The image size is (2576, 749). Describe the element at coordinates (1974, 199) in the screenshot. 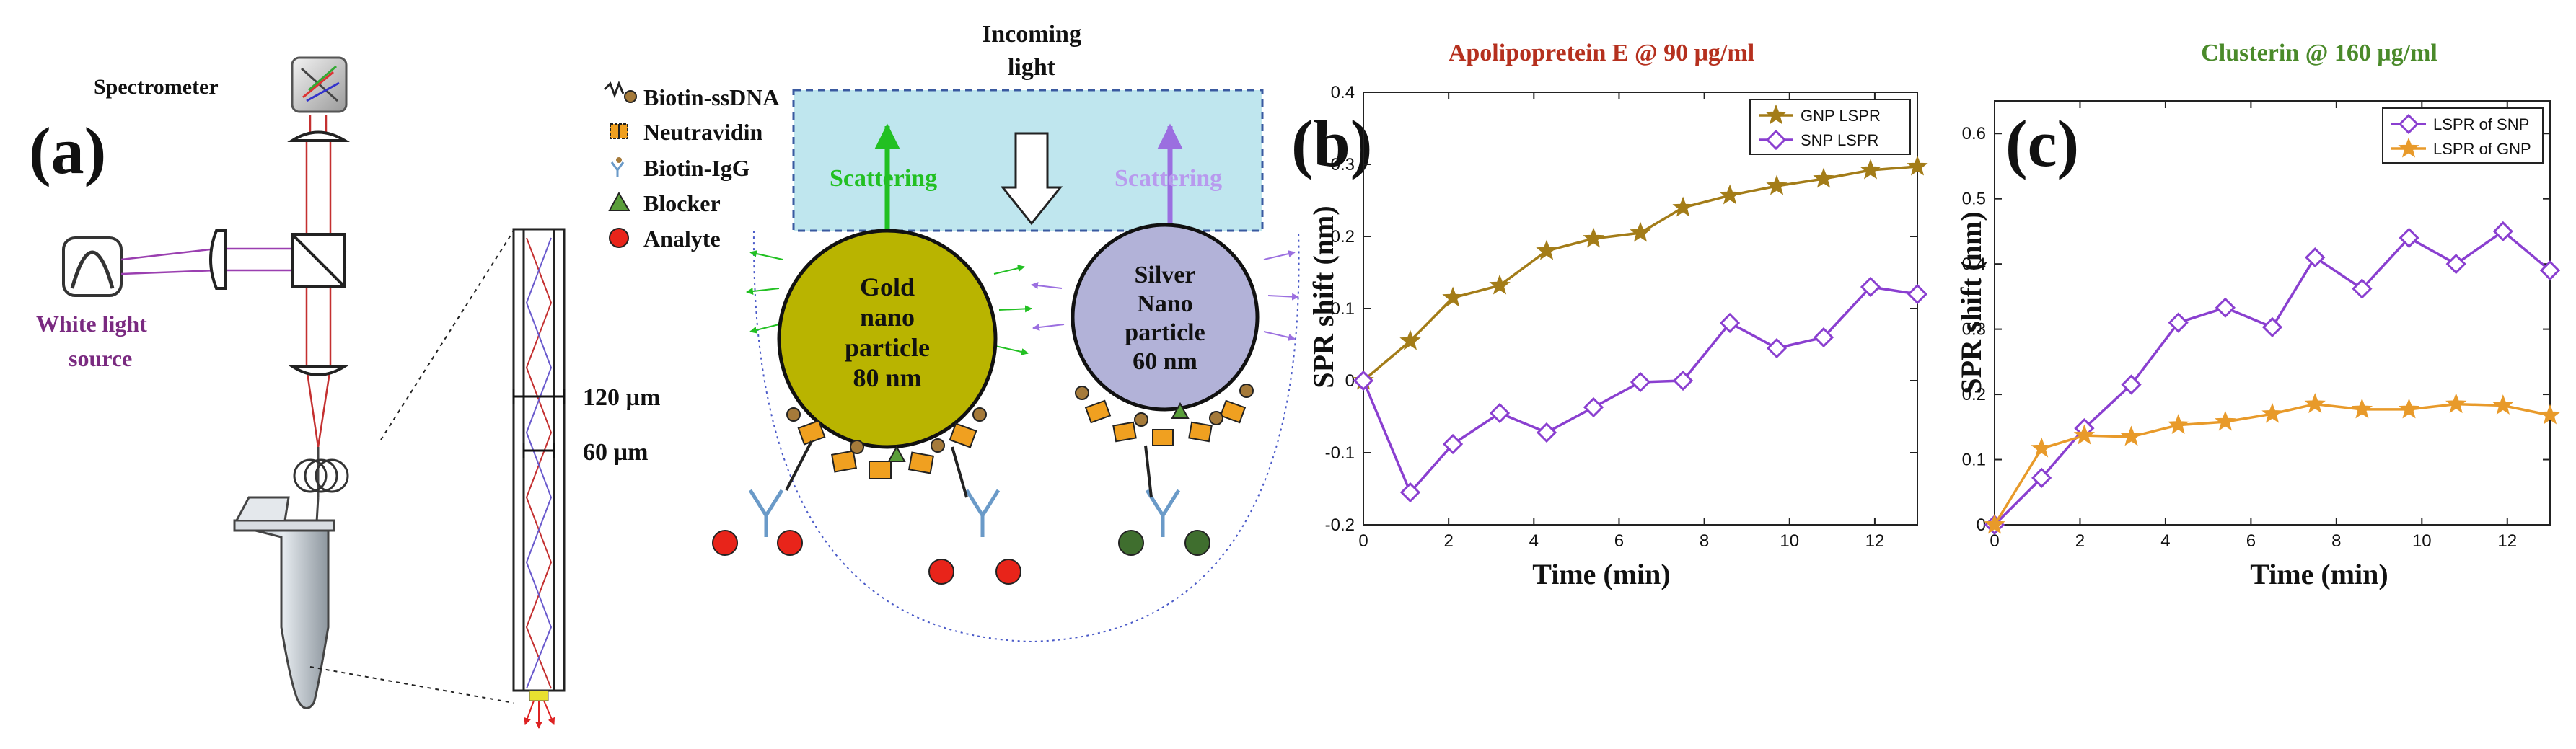

I see `chart-c-ytick-label: 0.5` at that location.